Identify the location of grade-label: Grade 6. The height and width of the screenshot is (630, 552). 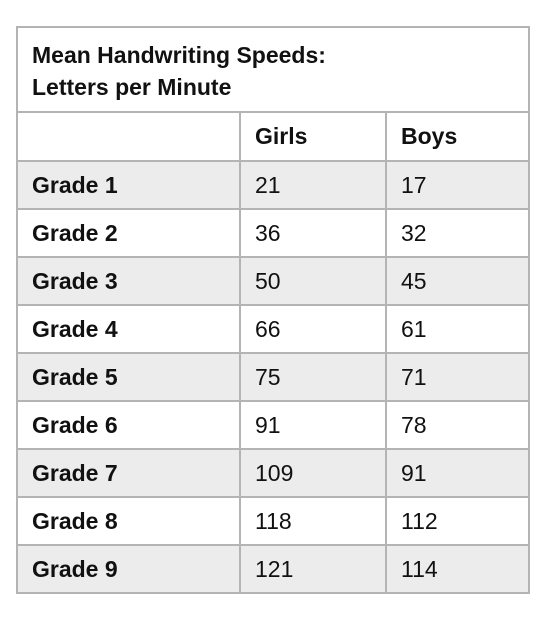
(128, 425).